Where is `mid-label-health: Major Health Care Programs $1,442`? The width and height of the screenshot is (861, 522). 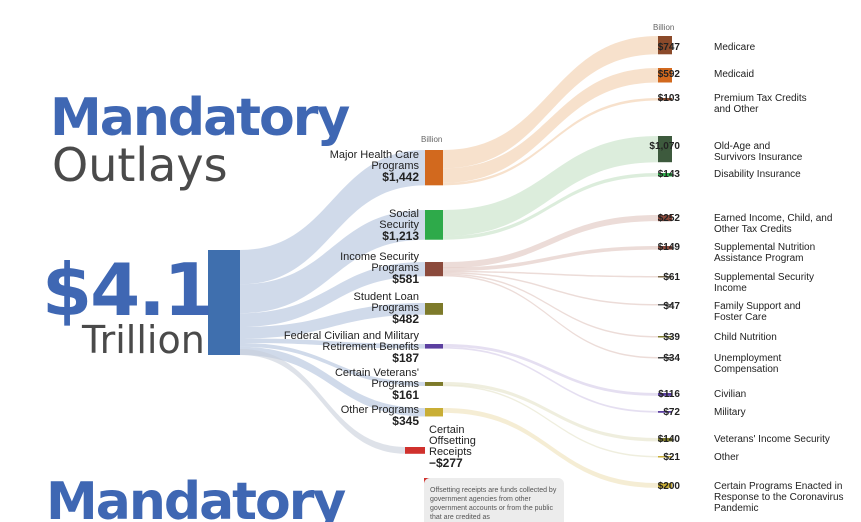 mid-label-health: Major Health Care Programs $1,442 is located at coordinates (374, 166).